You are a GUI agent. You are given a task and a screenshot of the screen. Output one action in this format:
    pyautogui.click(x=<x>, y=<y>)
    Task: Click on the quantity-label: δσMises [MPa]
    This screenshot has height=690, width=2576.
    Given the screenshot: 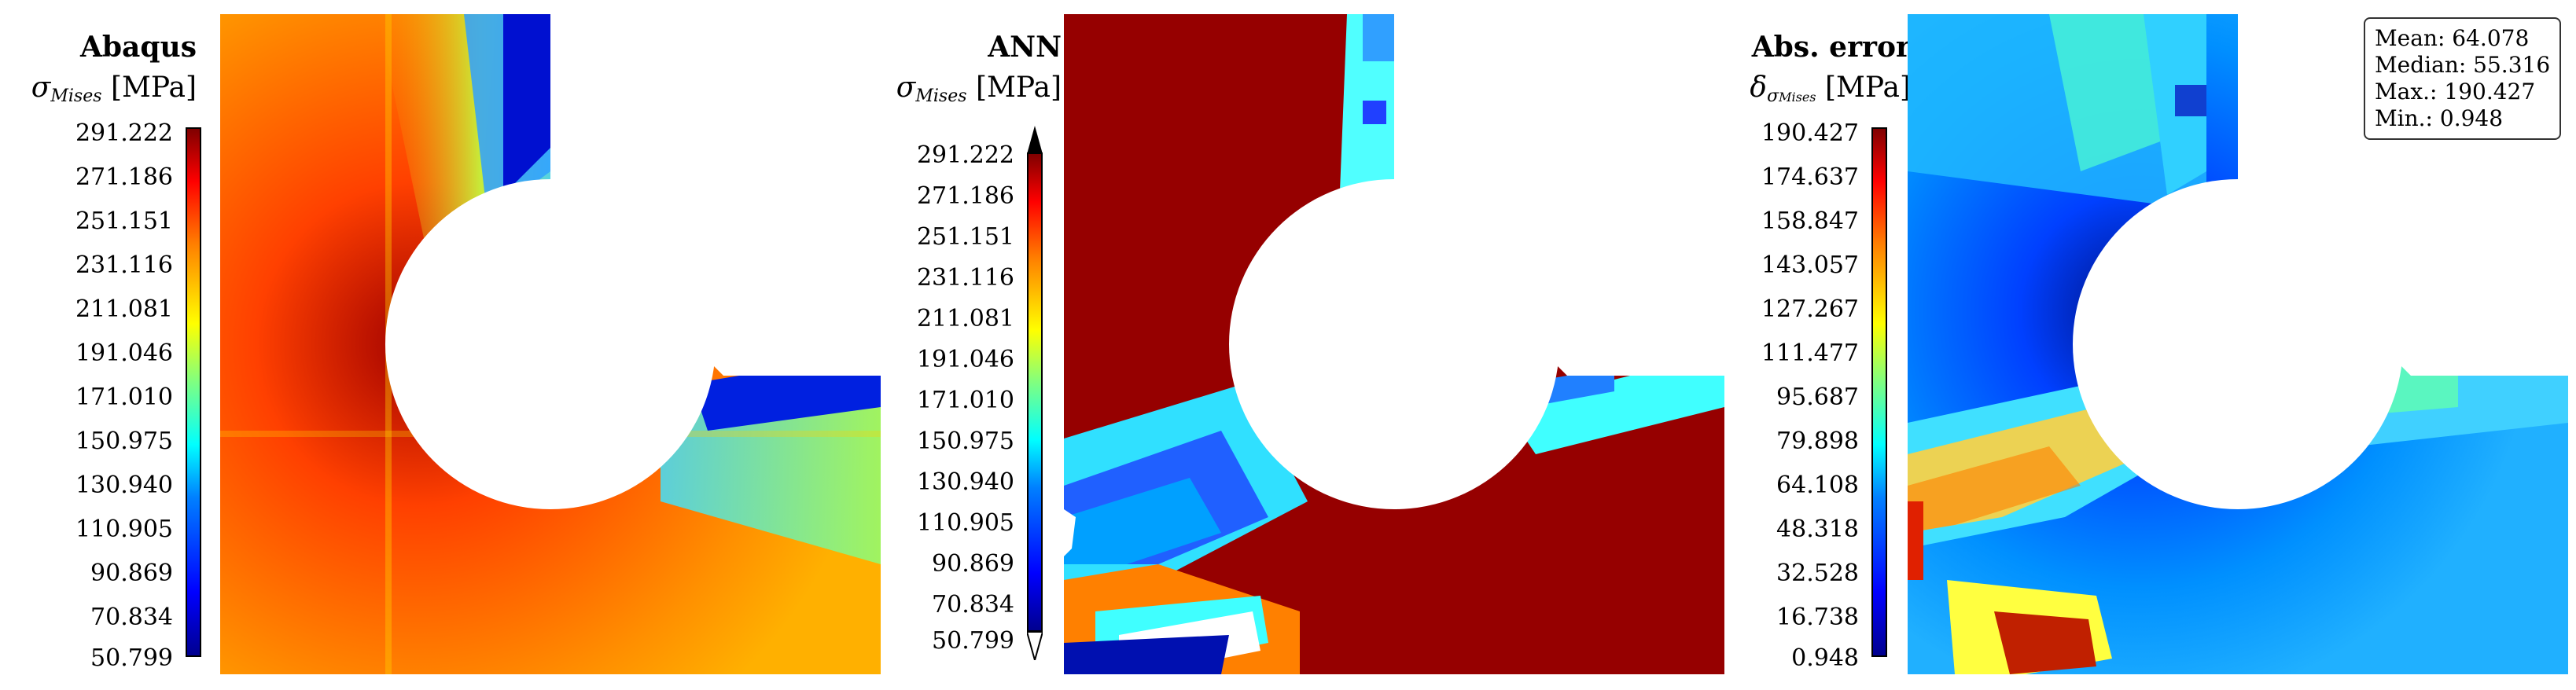 What is the action you would take?
    pyautogui.click(x=1797, y=92)
    